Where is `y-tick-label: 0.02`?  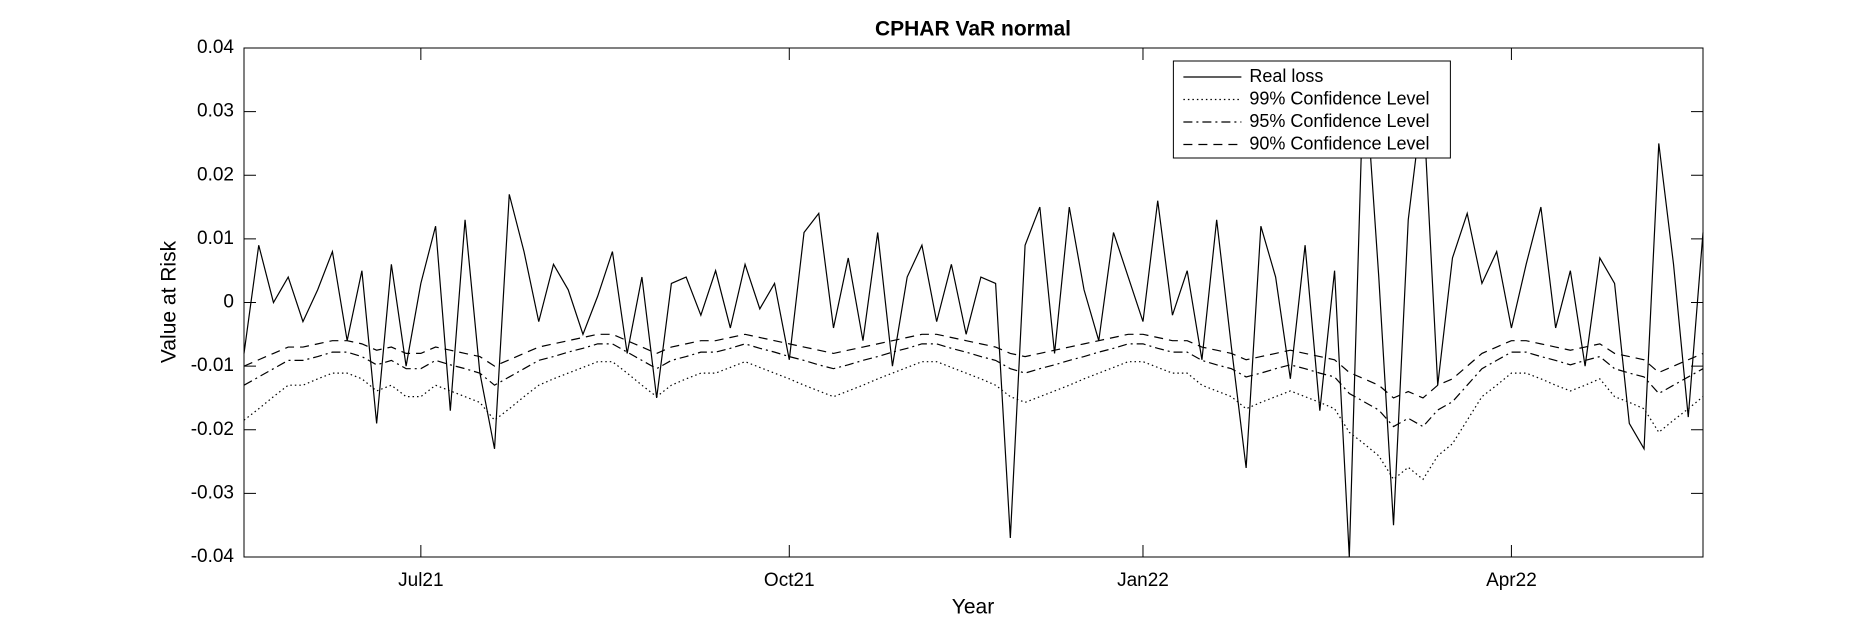
y-tick-label: 0.02 is located at coordinates (215, 174).